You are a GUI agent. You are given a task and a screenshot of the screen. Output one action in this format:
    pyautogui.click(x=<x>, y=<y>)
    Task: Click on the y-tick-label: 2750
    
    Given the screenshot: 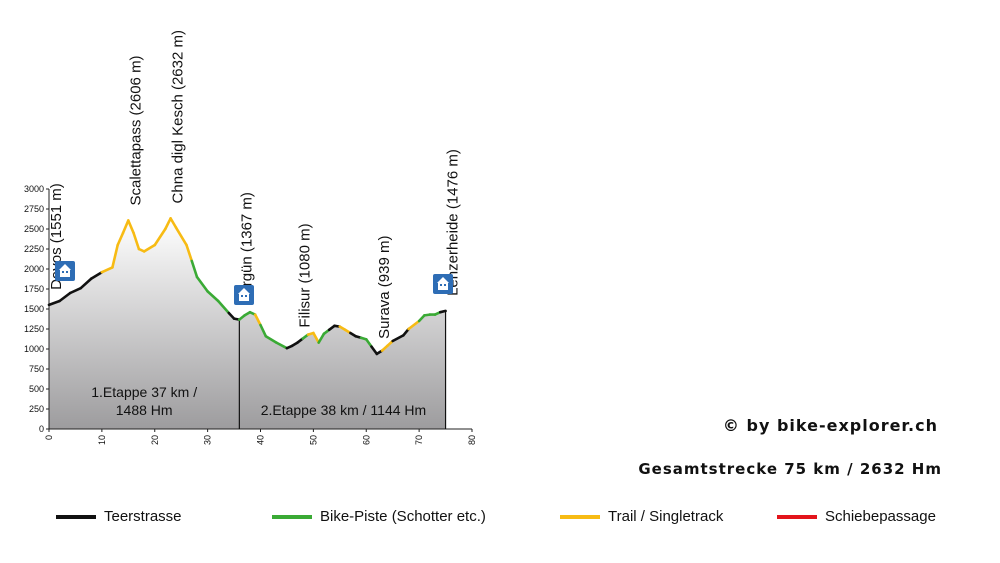 What is the action you would take?
    pyautogui.click(x=34, y=209)
    